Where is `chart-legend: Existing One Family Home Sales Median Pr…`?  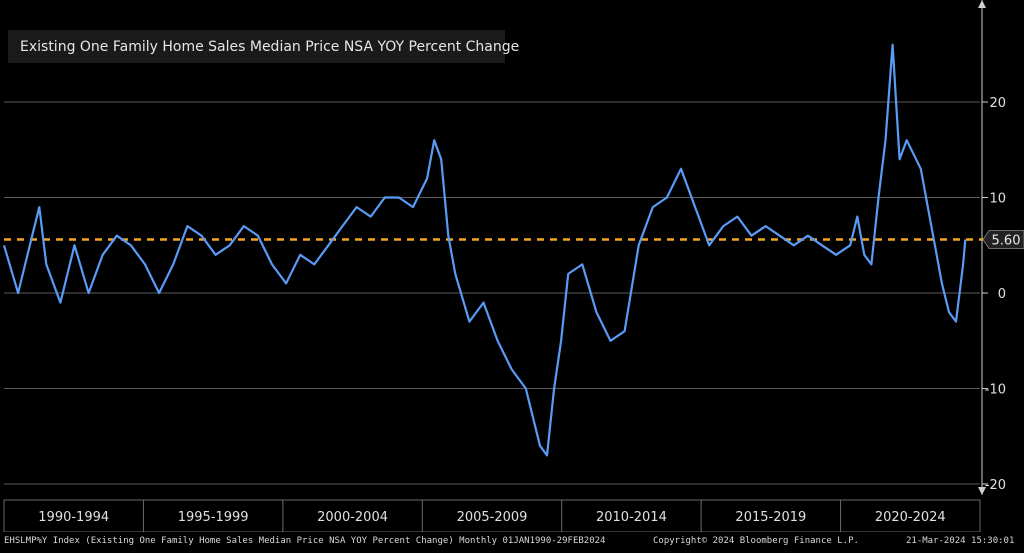 chart-legend: Existing One Family Home Sales Median Pr… is located at coordinates (263, 46).